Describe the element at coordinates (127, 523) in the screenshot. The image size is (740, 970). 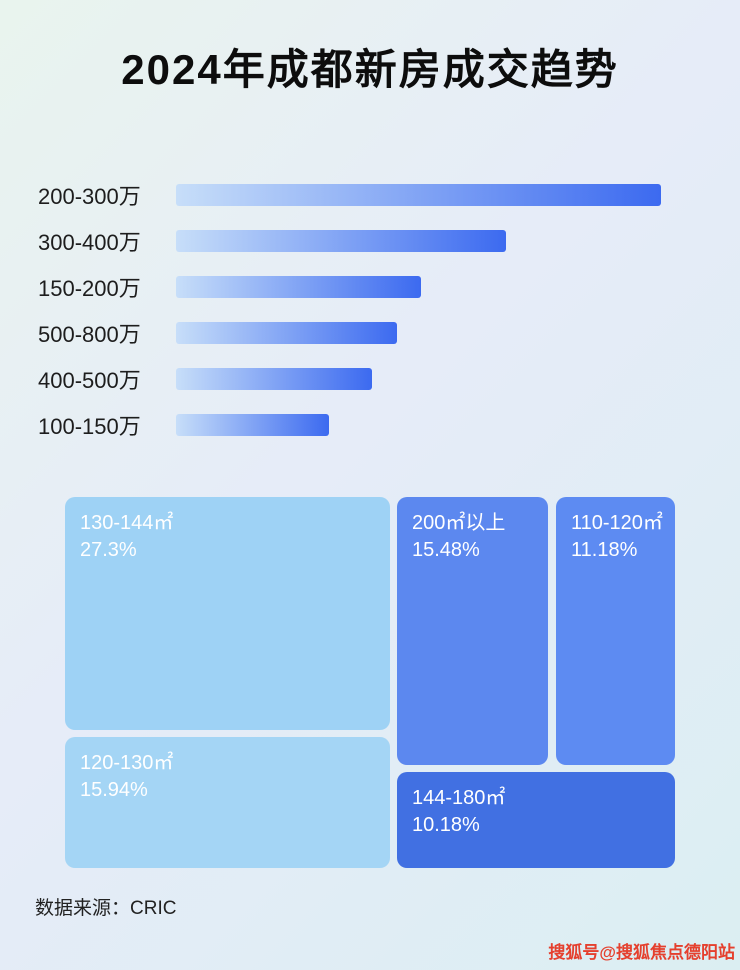
I see `treemap-label: 130-144㎡` at that location.